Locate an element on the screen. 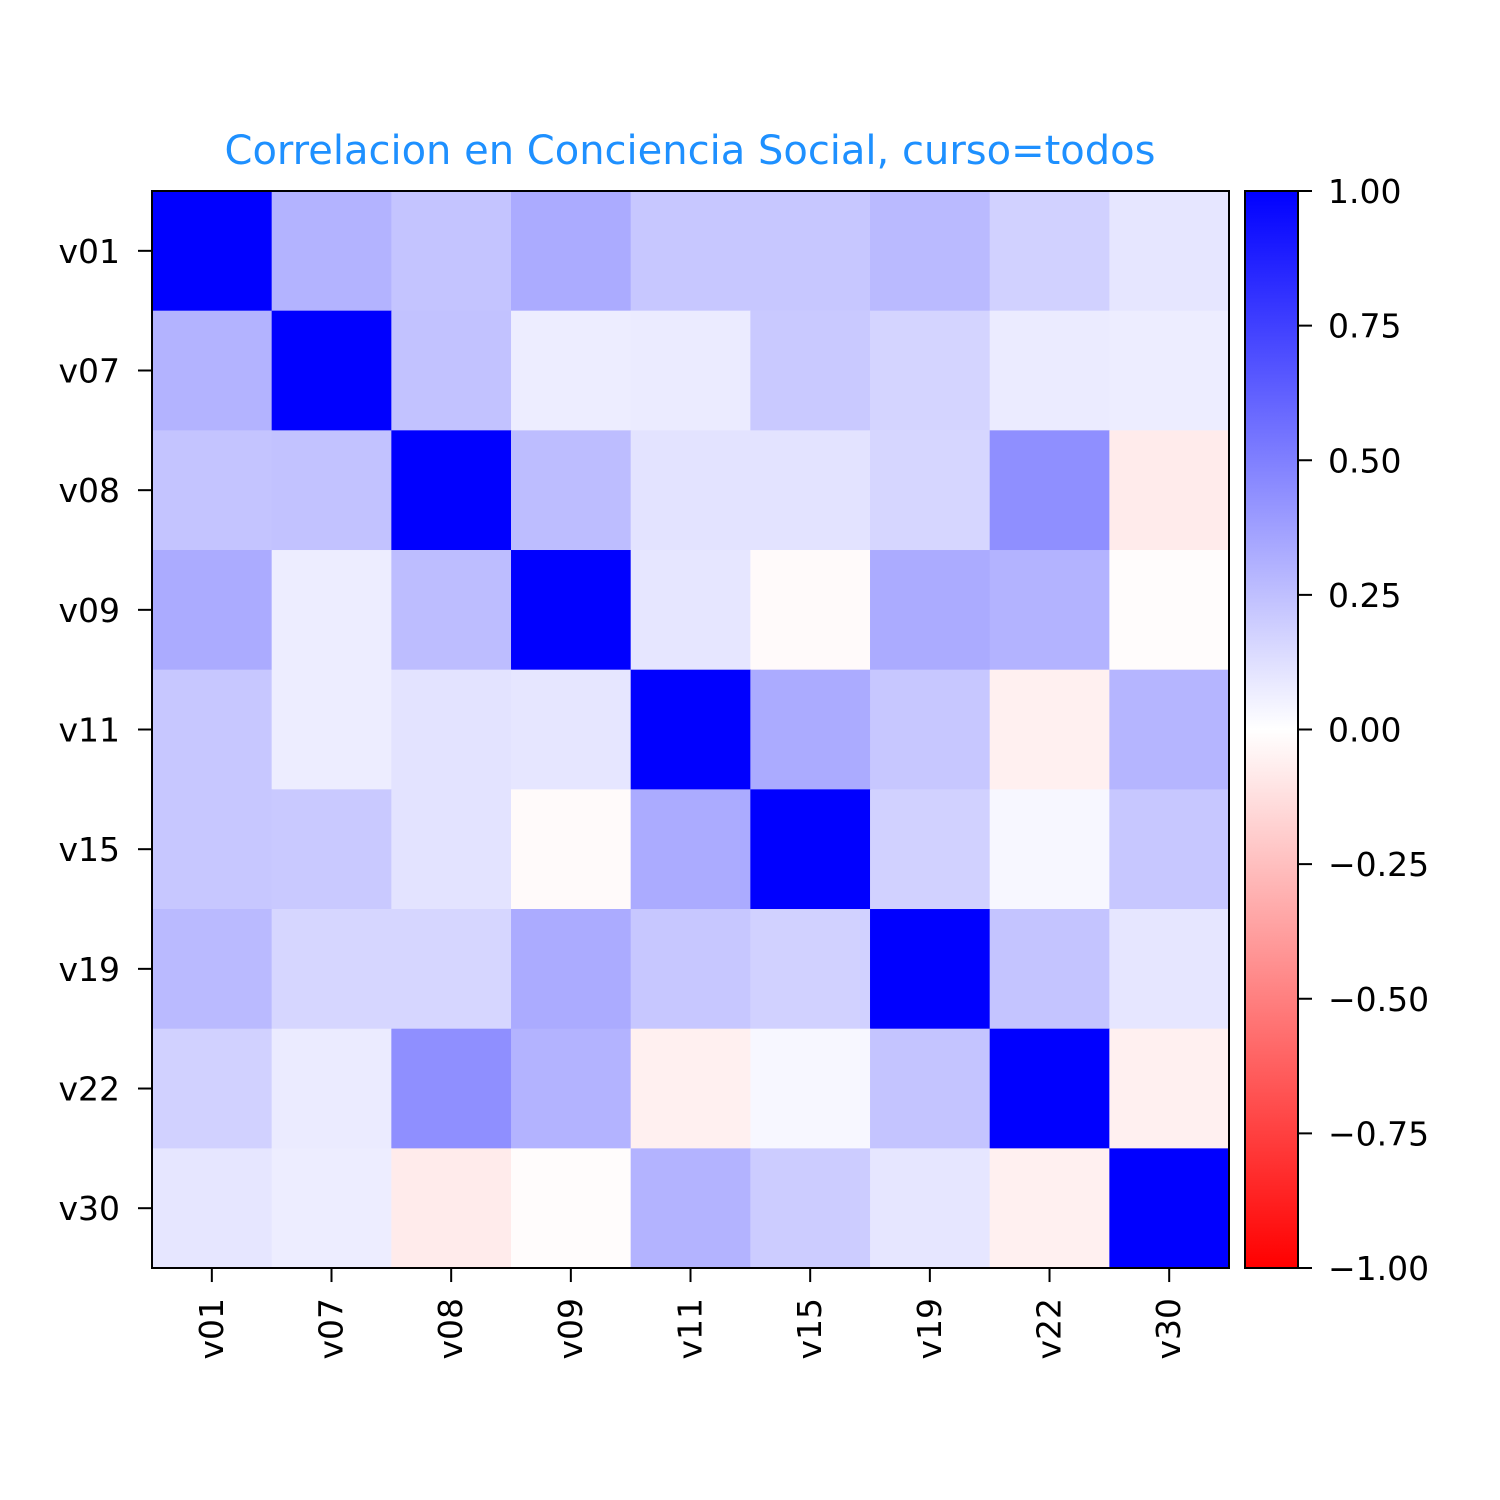  heatmap-cell-v15-v08 is located at coordinates (451, 849).